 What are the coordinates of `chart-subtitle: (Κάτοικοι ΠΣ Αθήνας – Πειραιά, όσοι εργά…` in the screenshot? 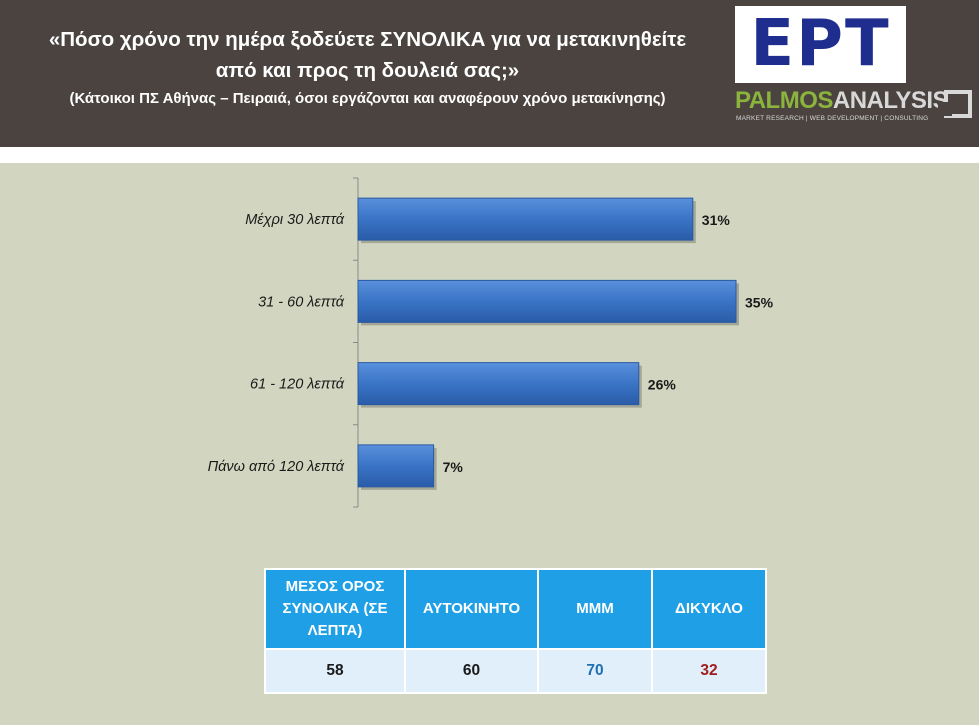 It's located at (367, 98).